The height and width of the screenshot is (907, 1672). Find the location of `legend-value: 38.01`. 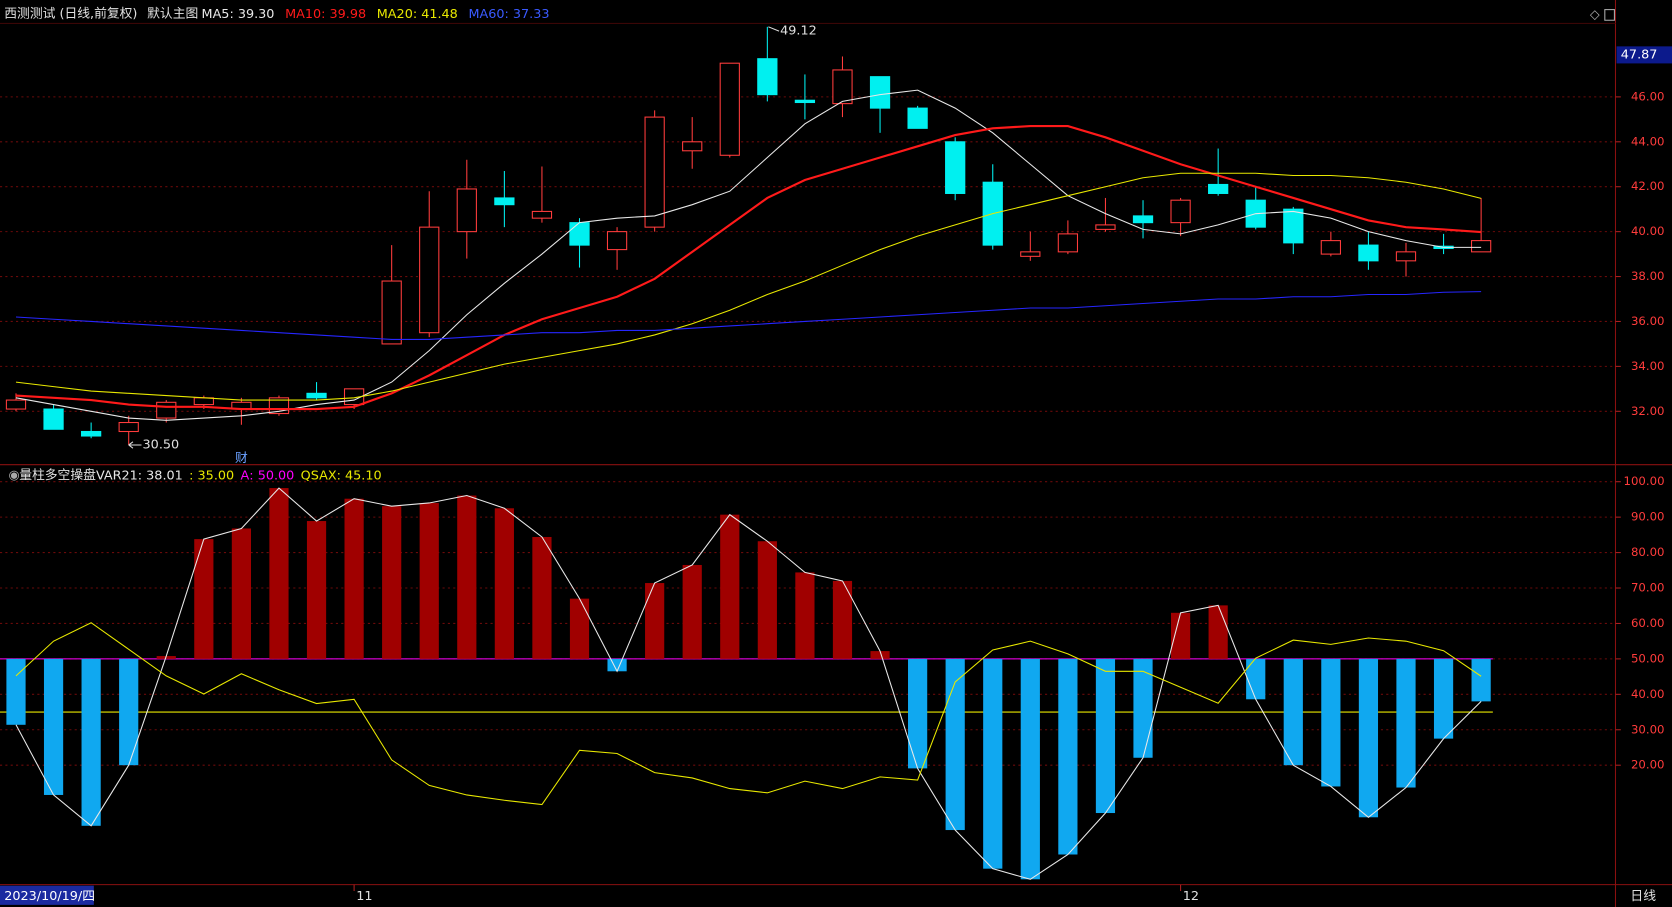

legend-value: 38.01 is located at coordinates (164, 475).